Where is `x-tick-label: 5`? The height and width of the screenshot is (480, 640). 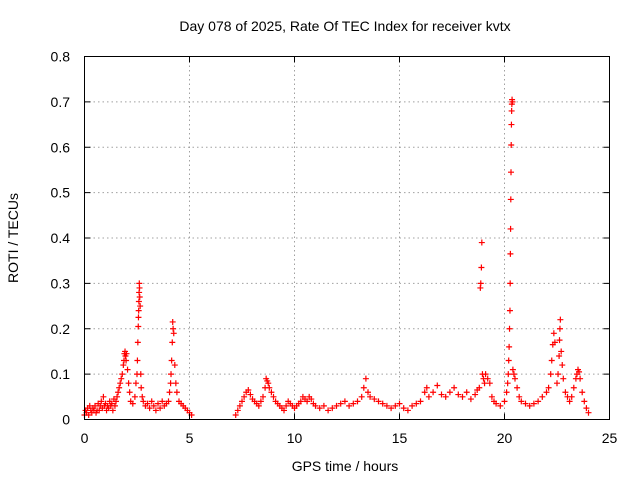 x-tick-label: 5 is located at coordinates (190, 438).